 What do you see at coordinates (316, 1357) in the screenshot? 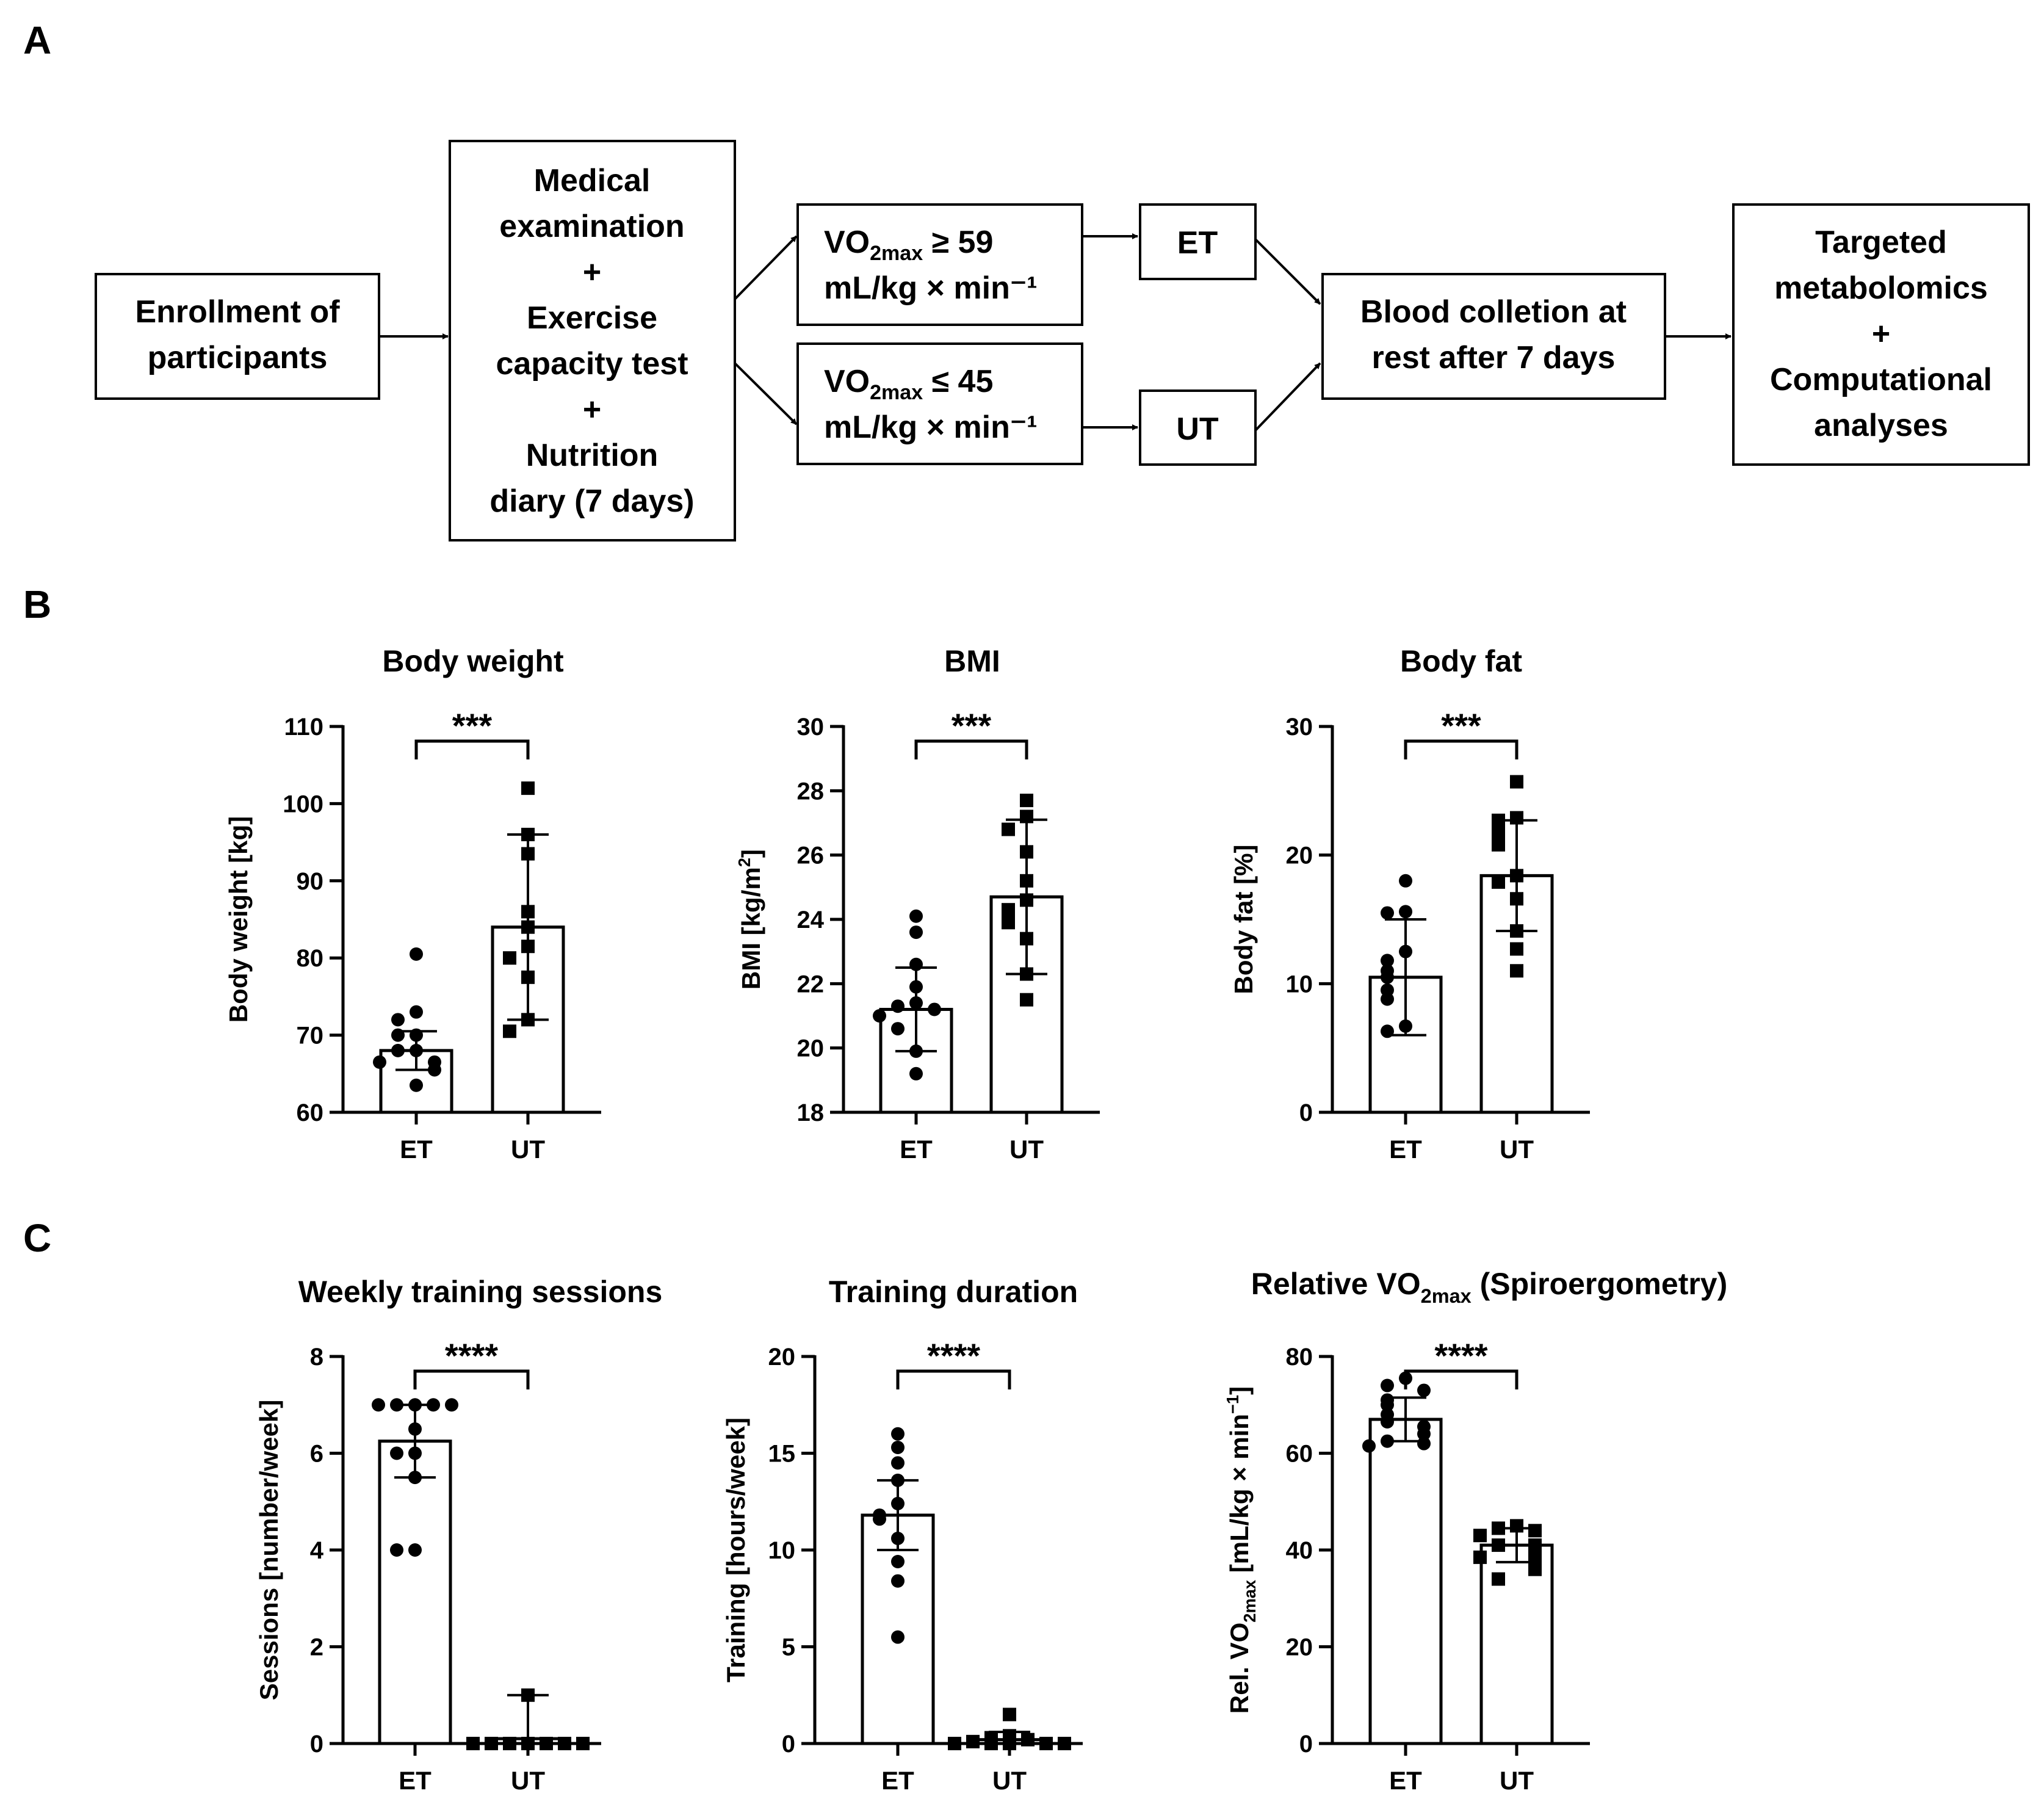
I see `y-tick-label: 8` at bounding box center [316, 1357].